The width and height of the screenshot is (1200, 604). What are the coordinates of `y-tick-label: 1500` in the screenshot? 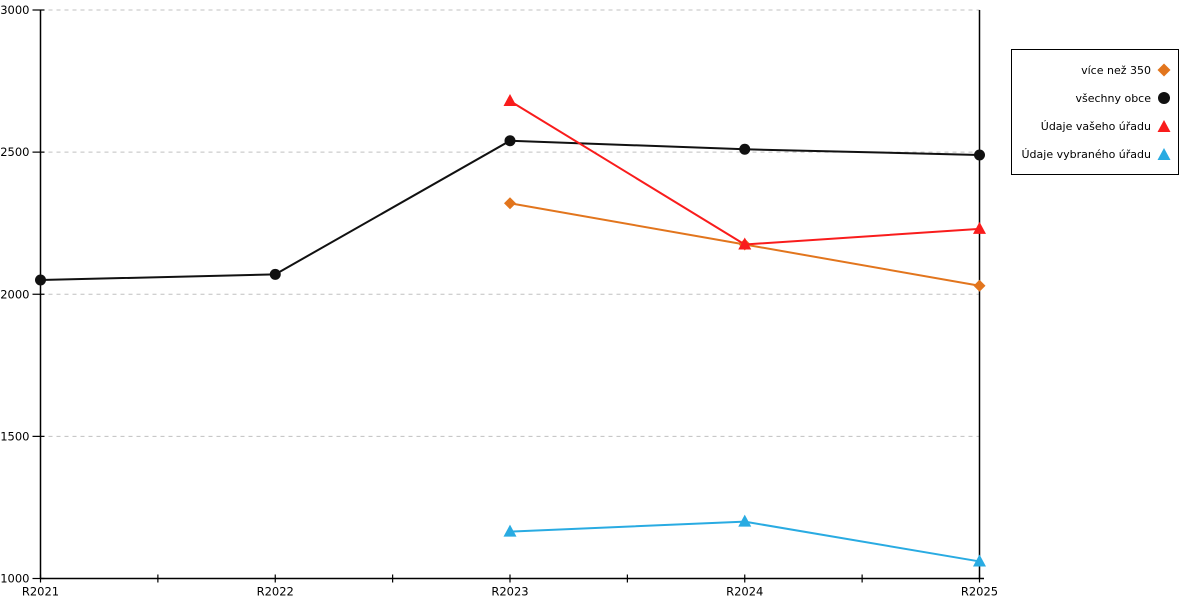 It's located at (14, 436).